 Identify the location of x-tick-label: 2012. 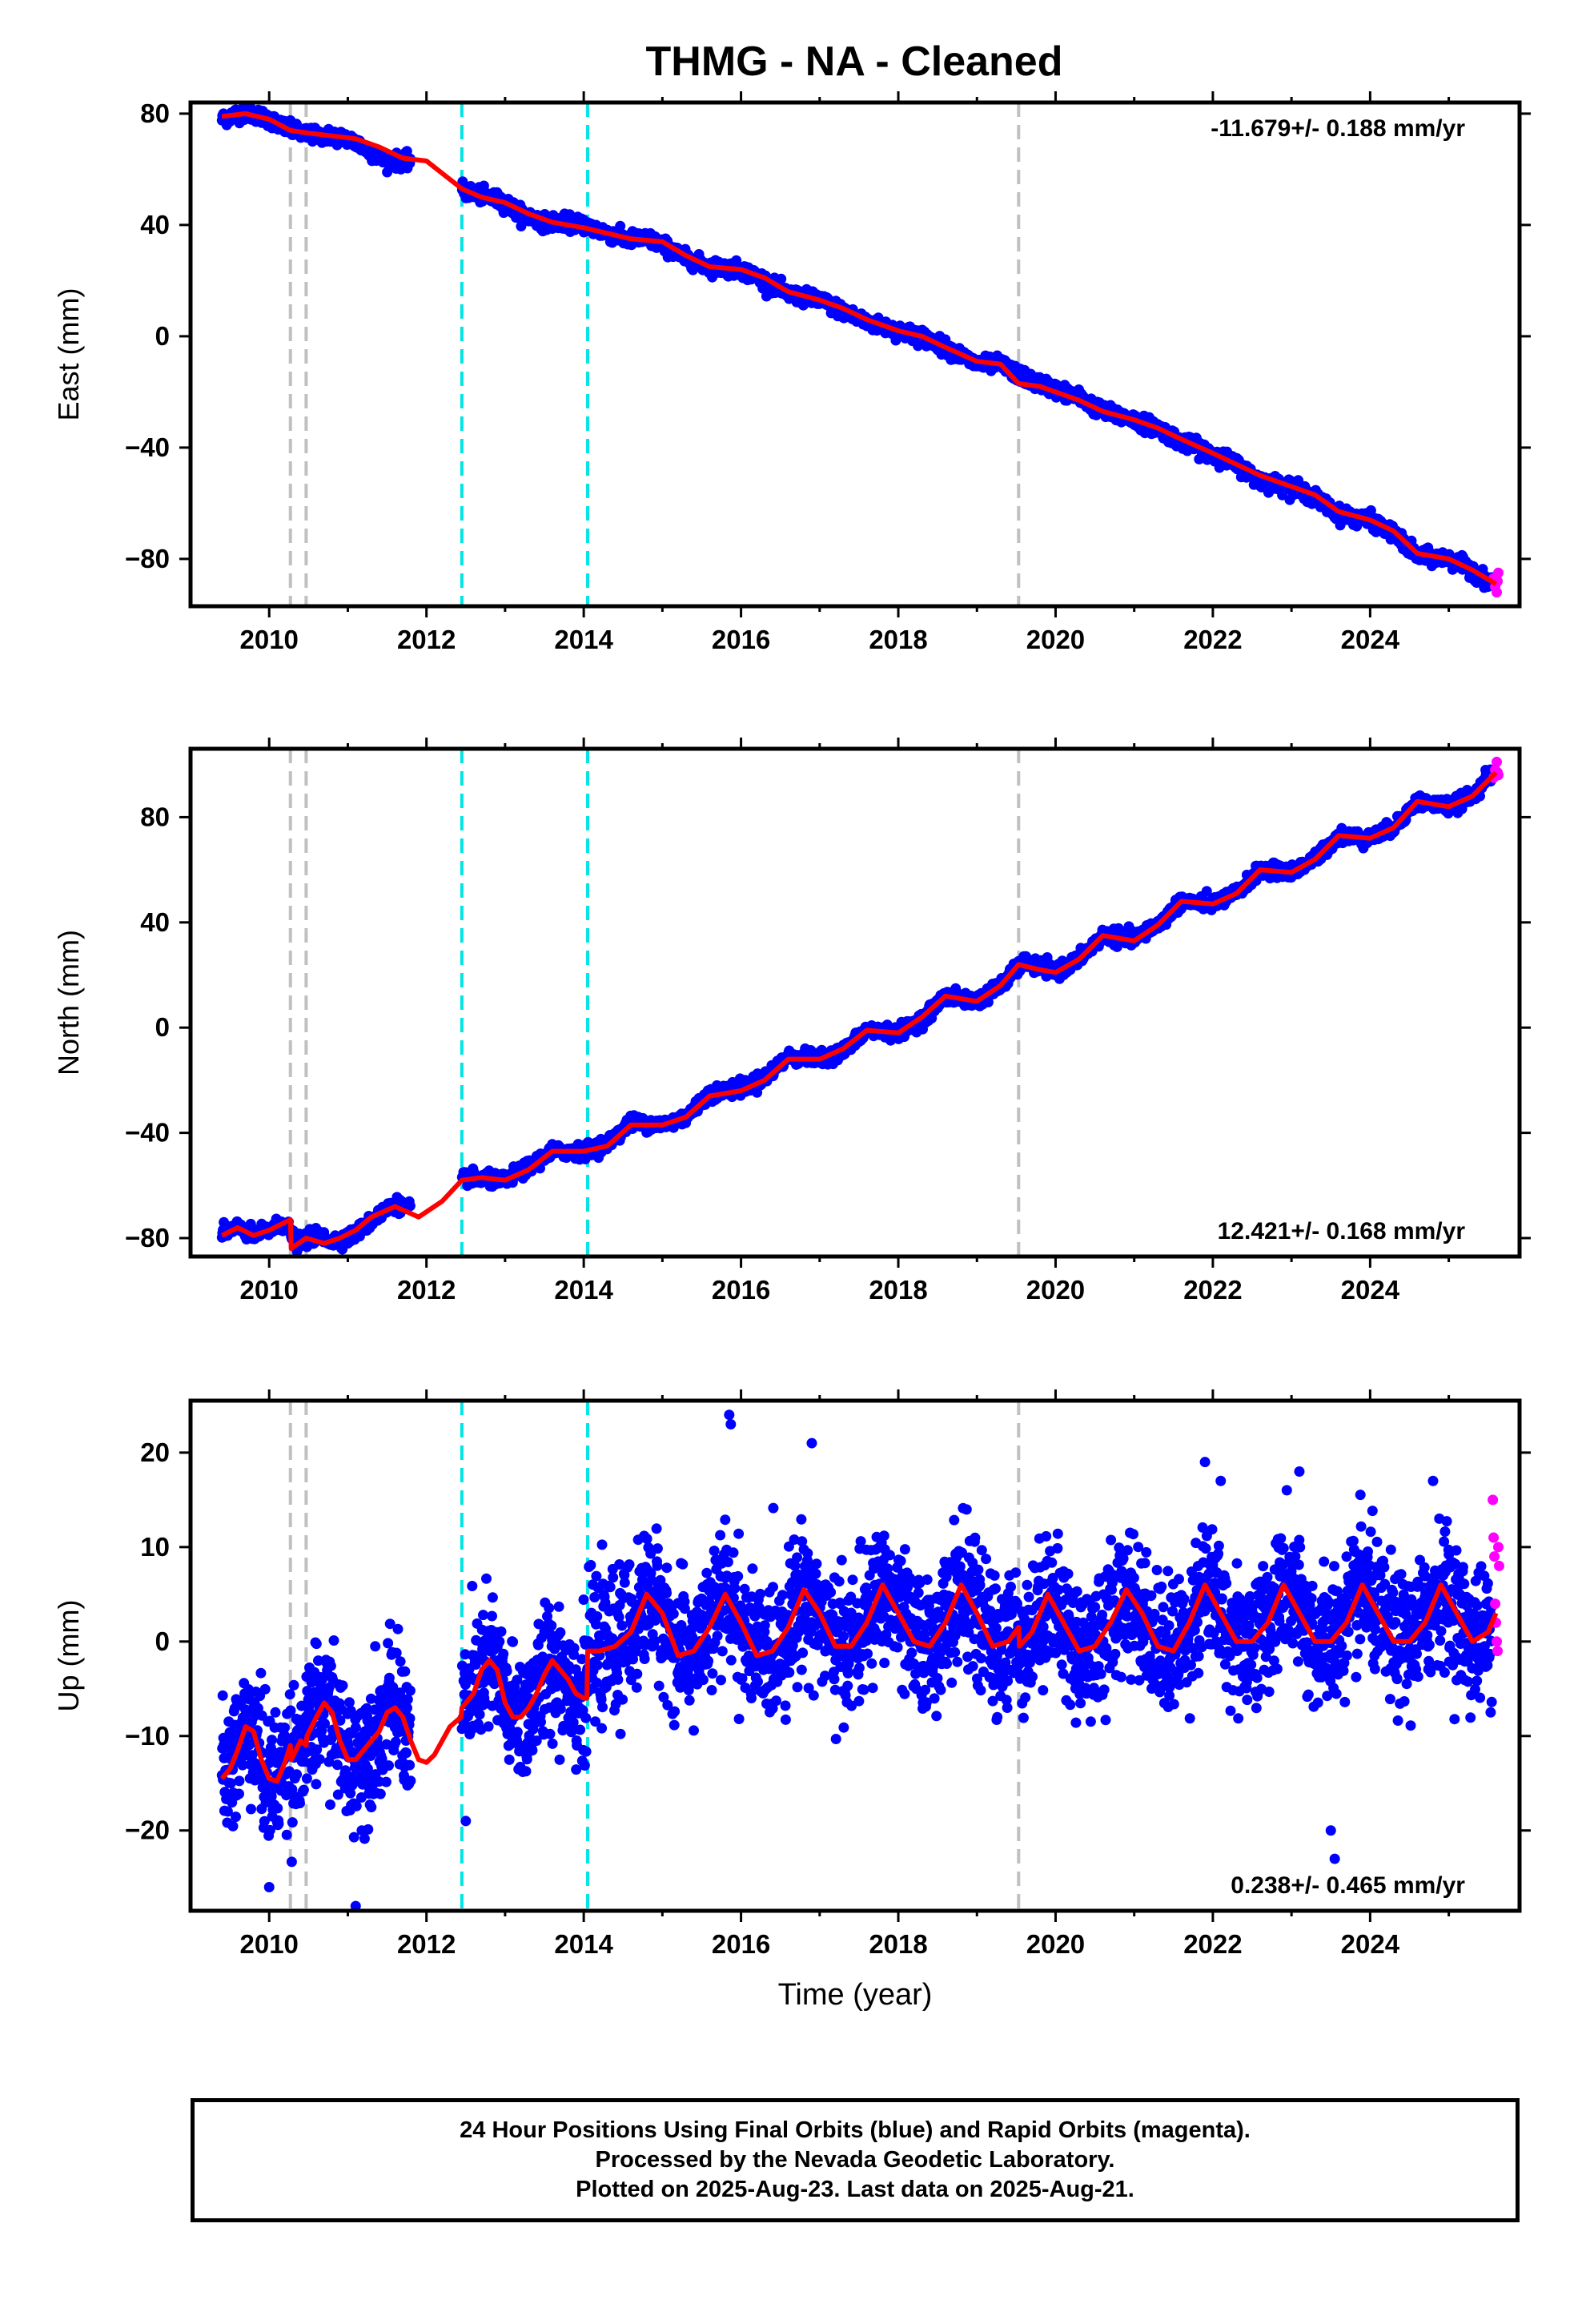
(427, 639).